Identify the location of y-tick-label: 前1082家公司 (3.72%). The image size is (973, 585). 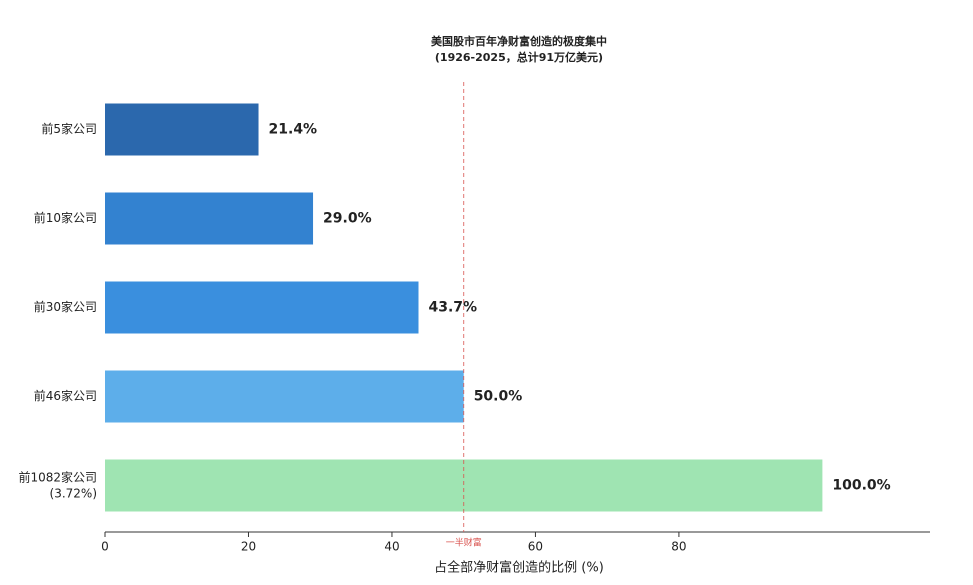
(57, 484).